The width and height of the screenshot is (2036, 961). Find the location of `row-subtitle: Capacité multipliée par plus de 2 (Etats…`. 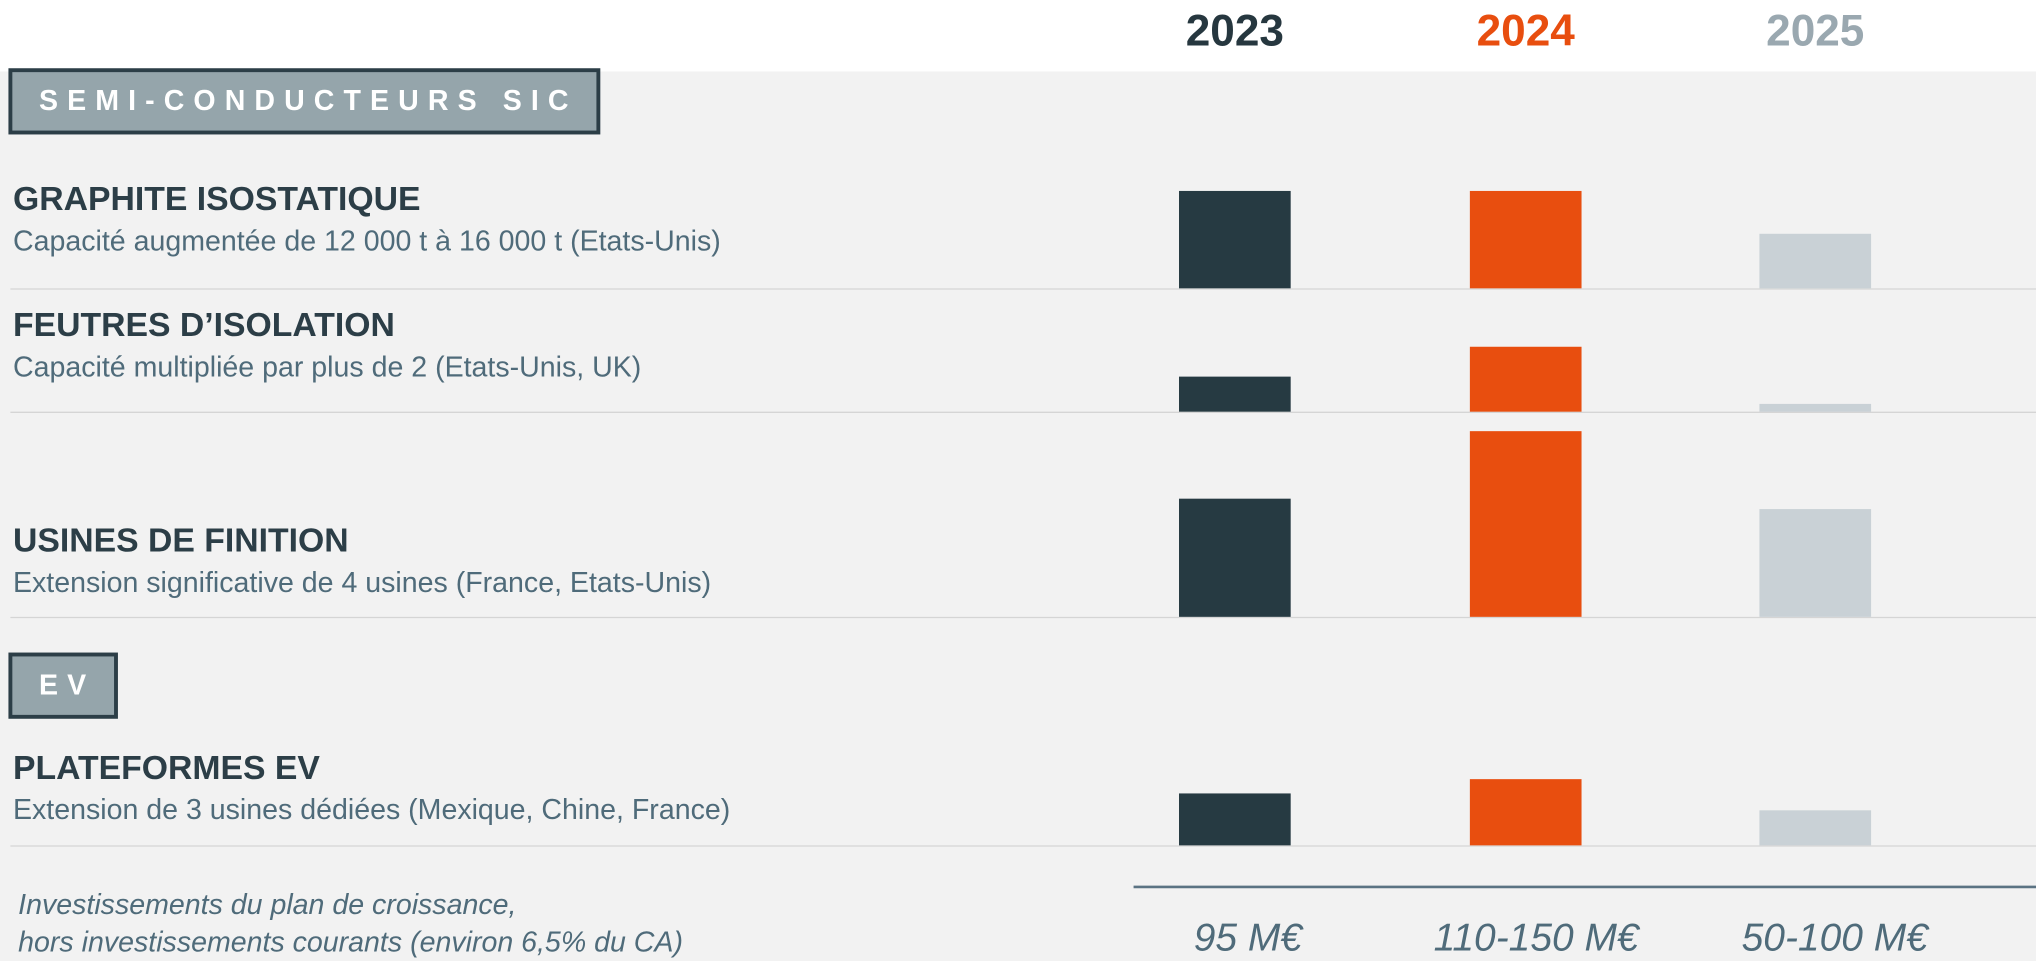

row-subtitle: Capacité multipliée par plus de 2 (Etats… is located at coordinates (327, 367).